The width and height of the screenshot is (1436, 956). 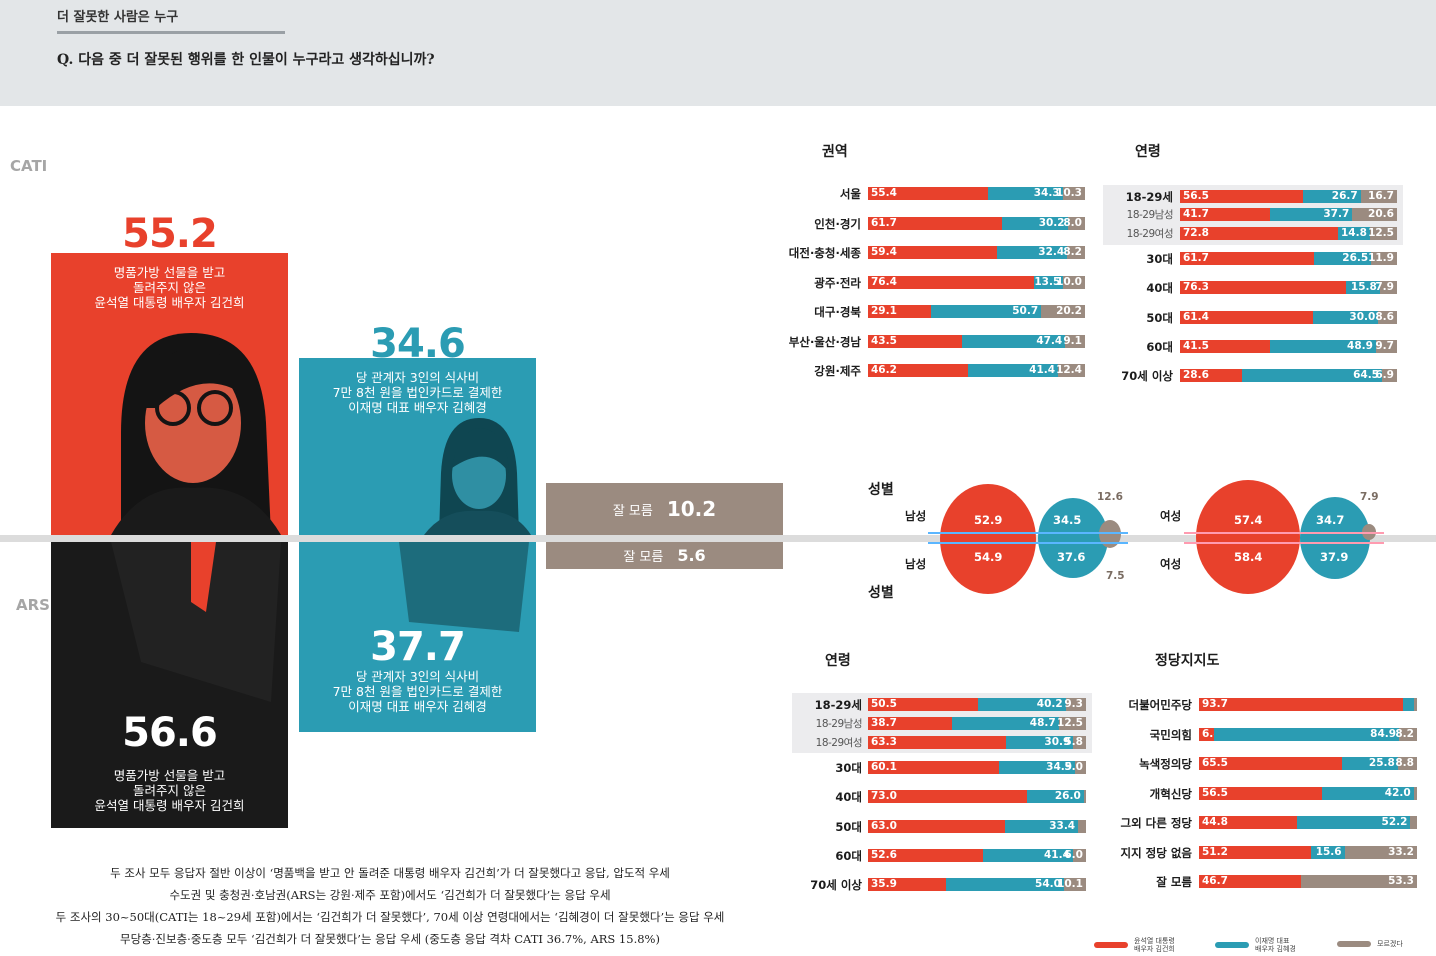 I want to click on age_ars-bar-segment: 33.4, so click(x=1042, y=826).